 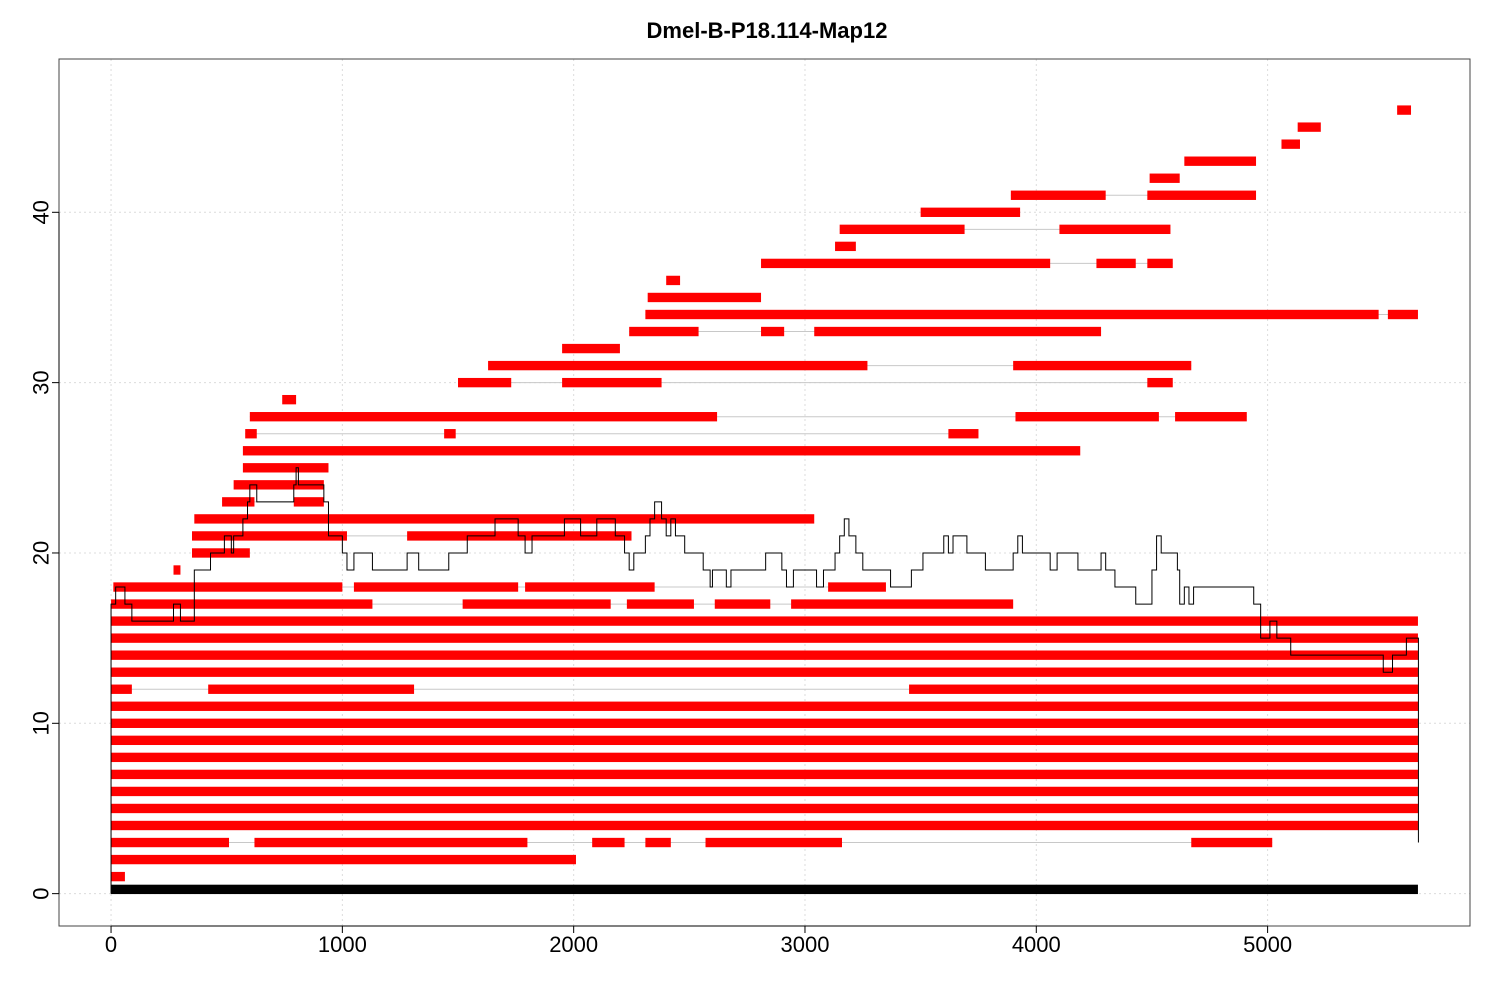 What do you see at coordinates (41, 553) in the screenshot?
I see `y-tick-label: 20` at bounding box center [41, 553].